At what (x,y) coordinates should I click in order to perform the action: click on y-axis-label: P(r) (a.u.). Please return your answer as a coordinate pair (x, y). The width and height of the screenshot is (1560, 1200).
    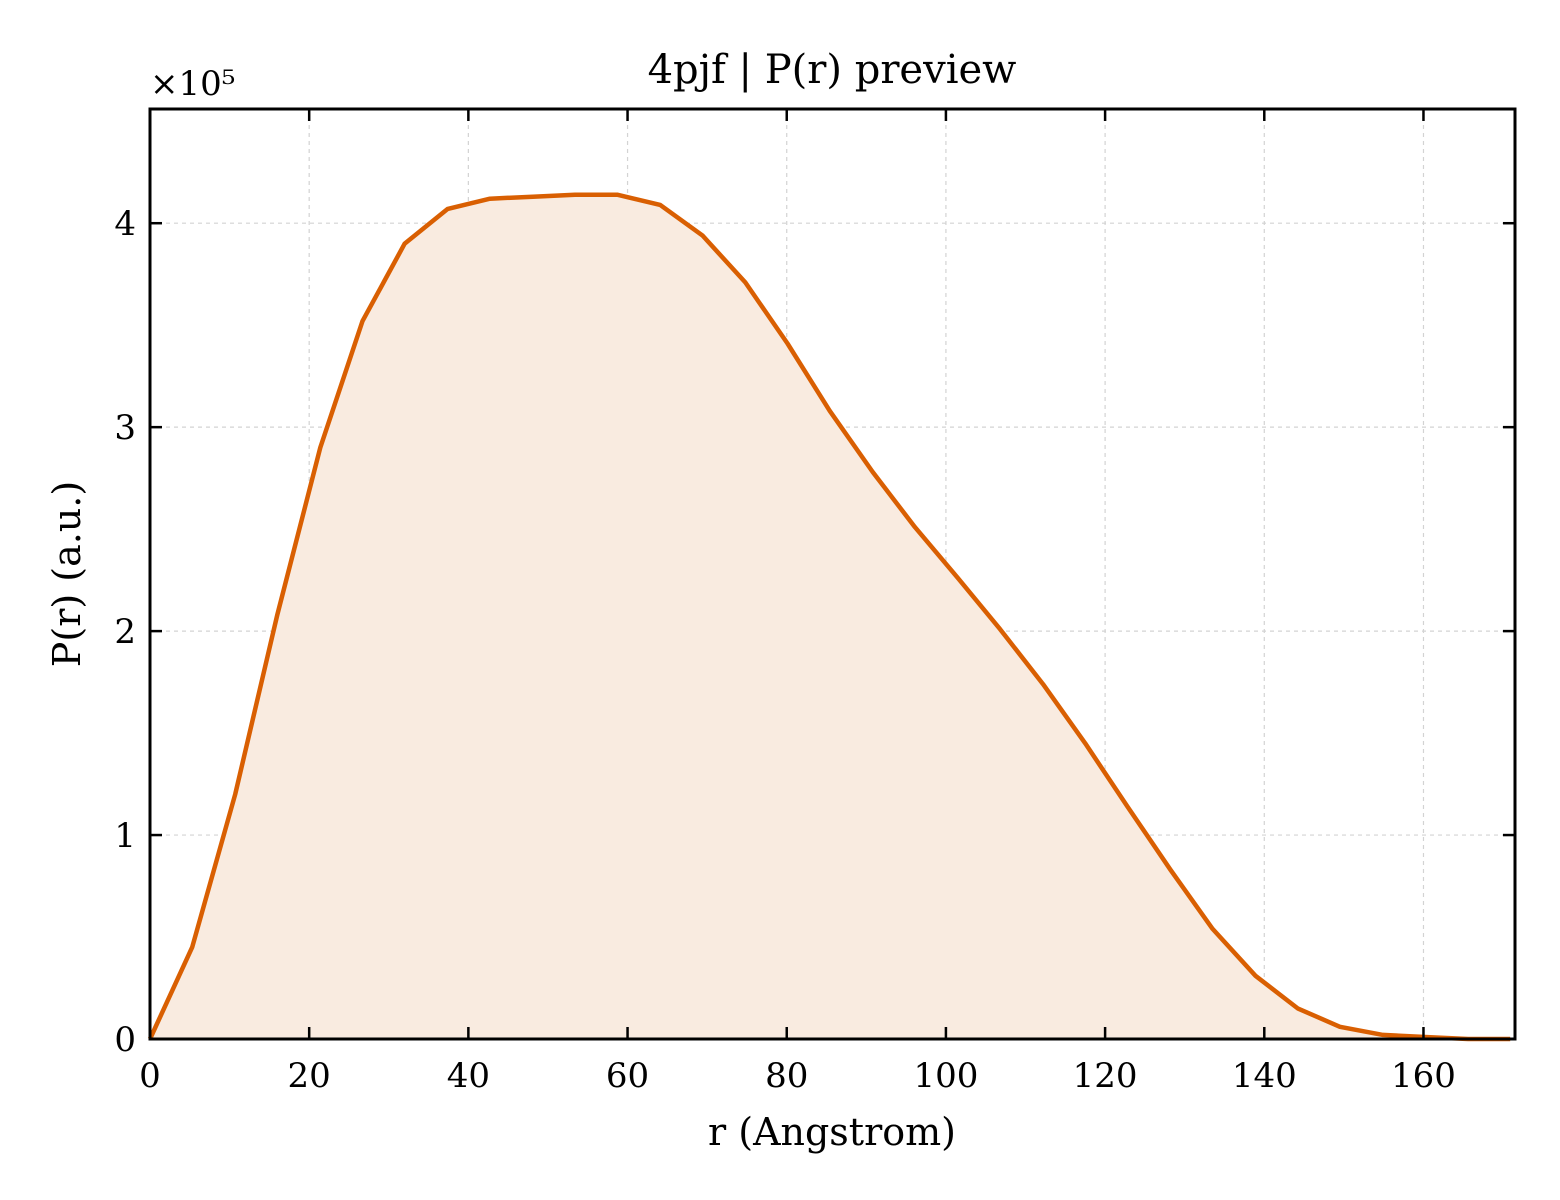
    Looking at the image, I should click on (67, 574).